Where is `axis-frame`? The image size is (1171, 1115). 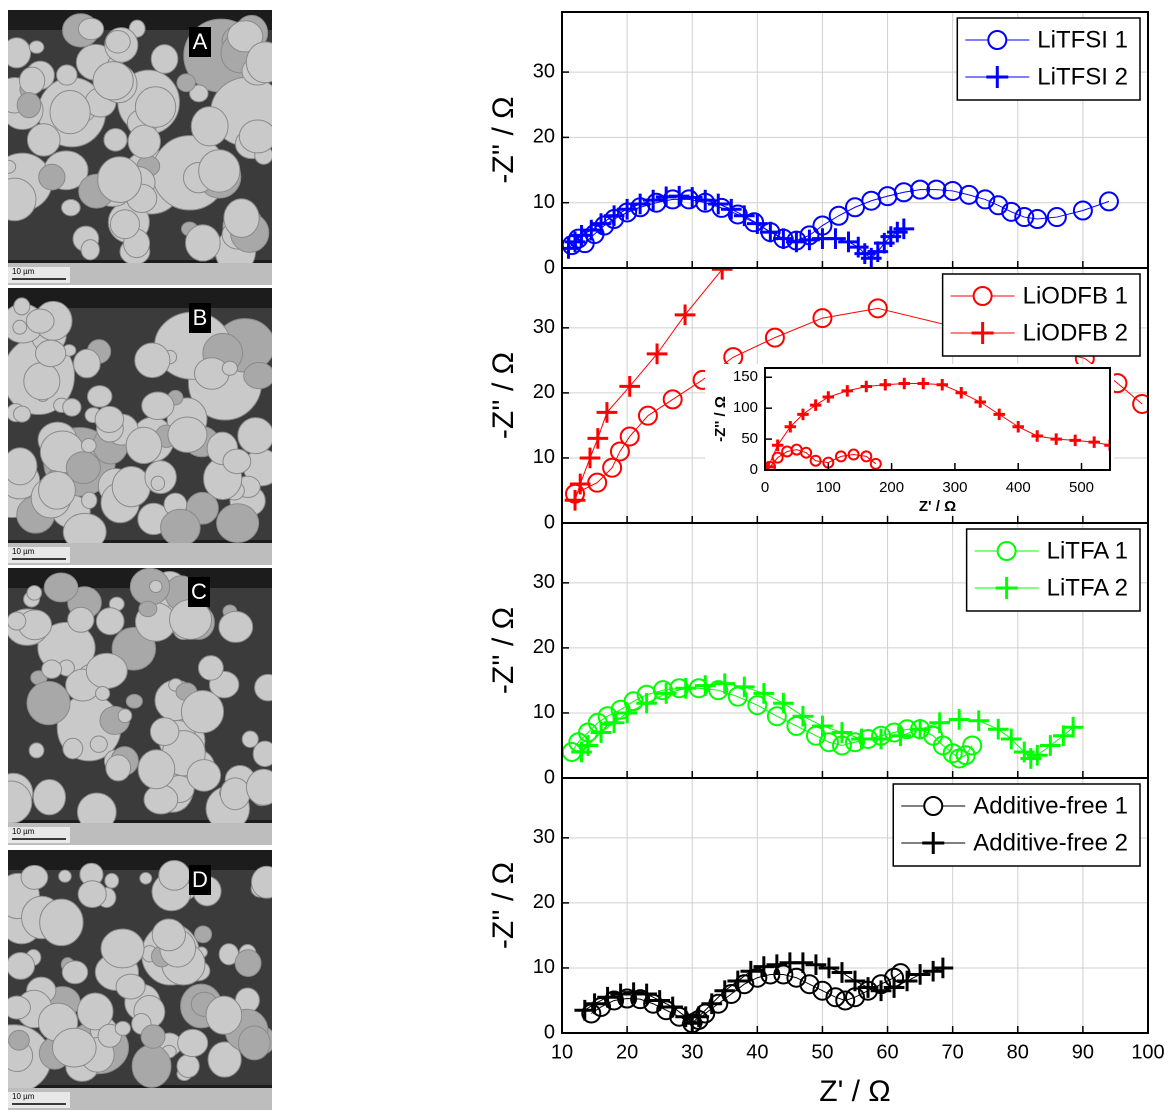 axis-frame is located at coordinates (937, 419).